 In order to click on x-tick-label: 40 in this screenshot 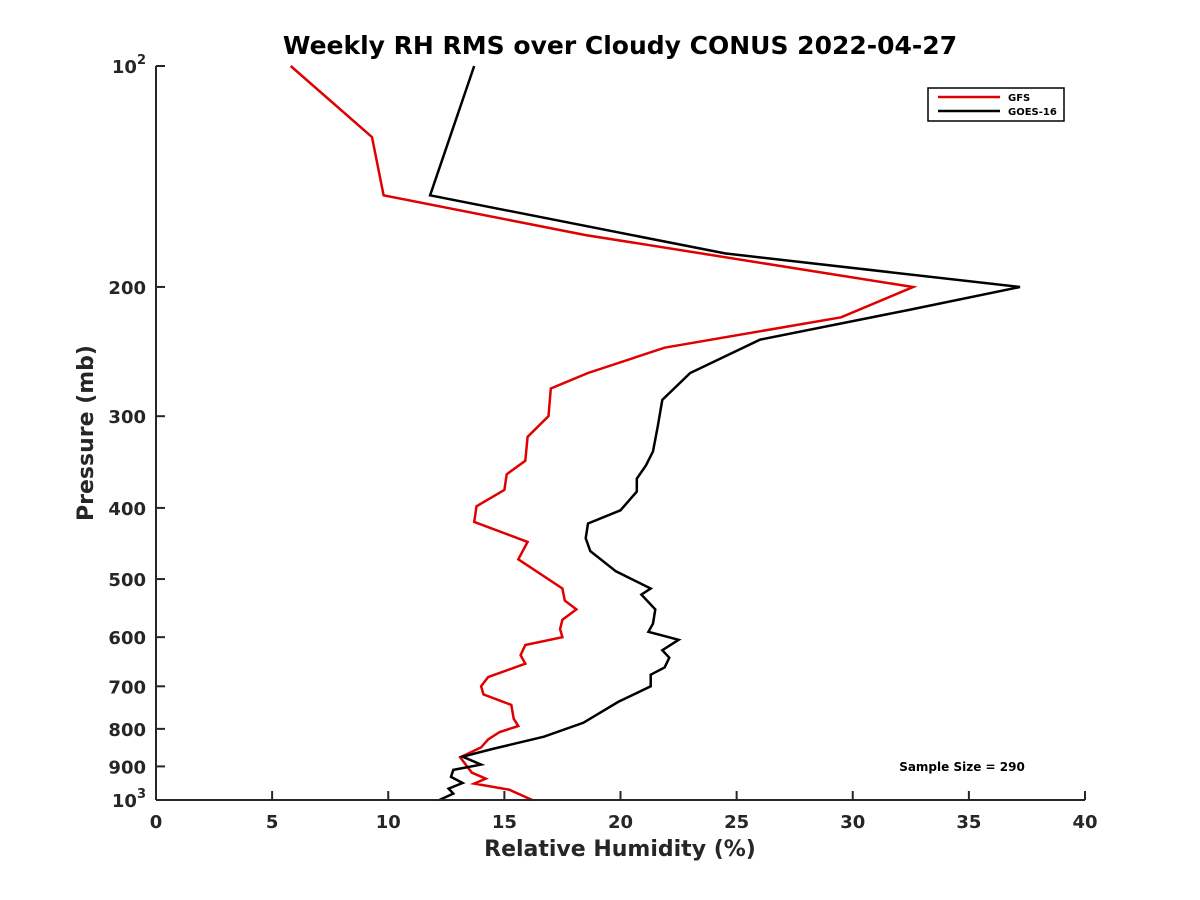, I will do `click(1084, 822)`.